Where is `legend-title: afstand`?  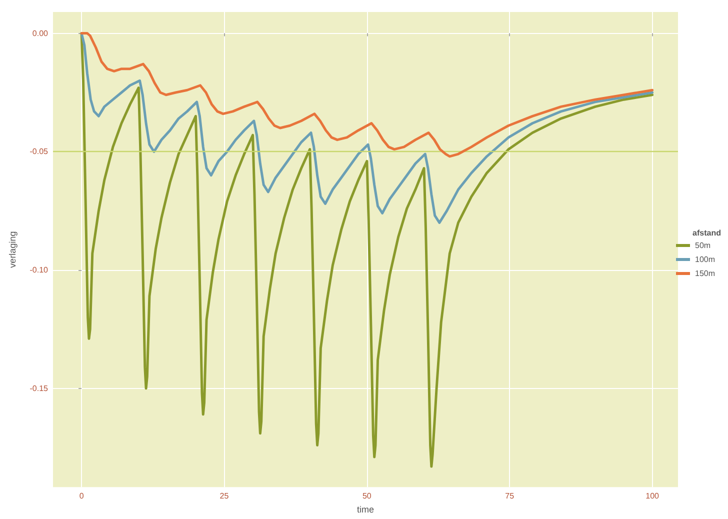
legend-title: afstand is located at coordinates (707, 233).